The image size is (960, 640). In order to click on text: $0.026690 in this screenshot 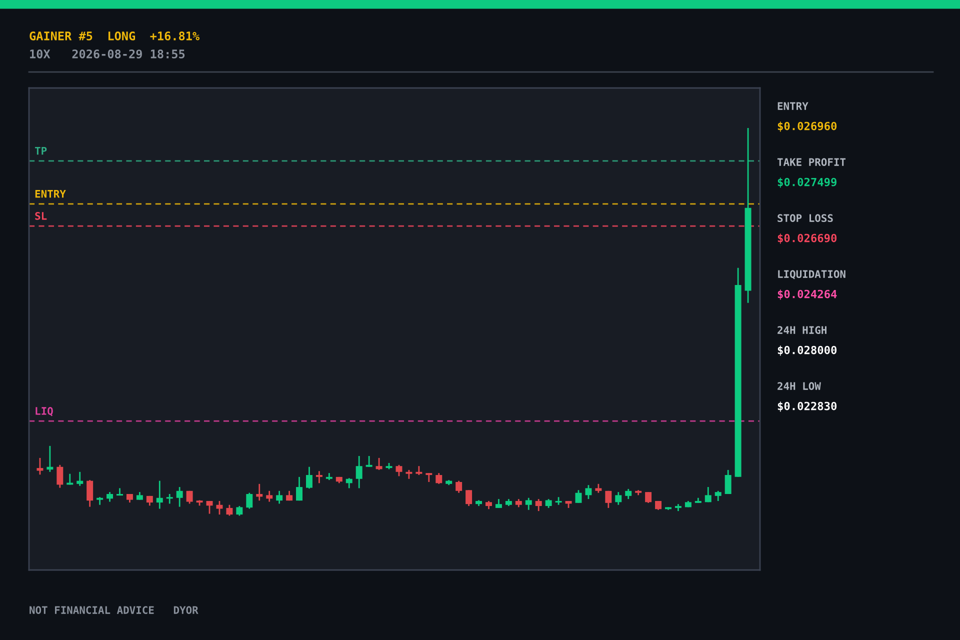, I will do `click(807, 239)`.